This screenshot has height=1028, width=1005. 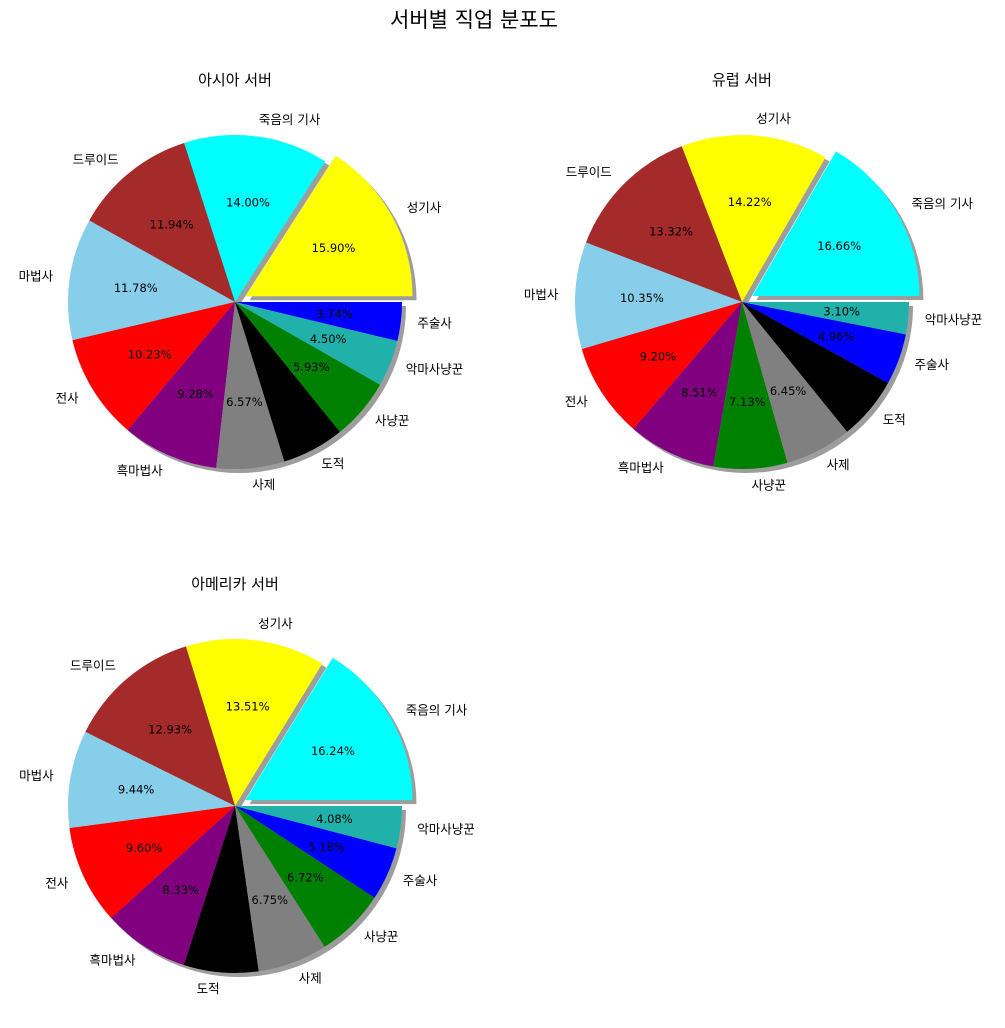 What do you see at coordinates (170, 730) in the screenshot?
I see `pct-label-druid: 12.93%` at bounding box center [170, 730].